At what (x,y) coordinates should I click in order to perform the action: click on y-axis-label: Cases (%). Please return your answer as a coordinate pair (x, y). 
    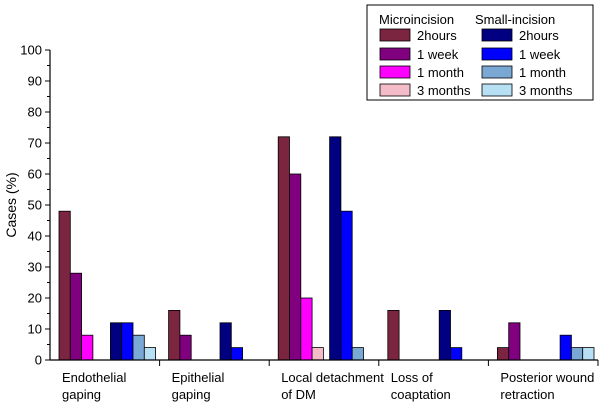
    Looking at the image, I should click on (11, 204).